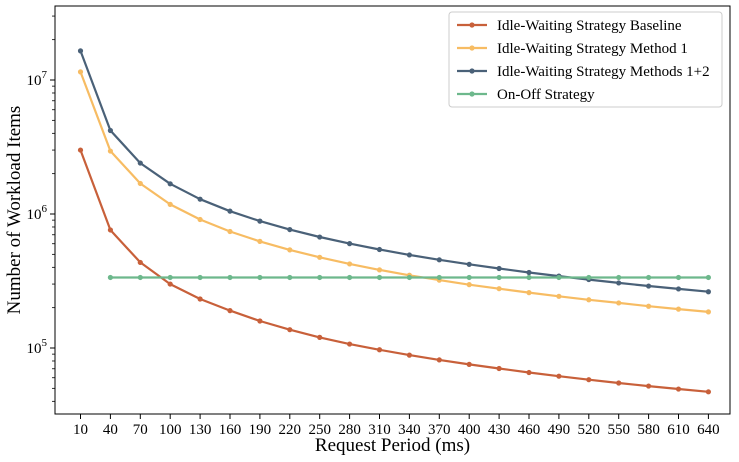 This screenshot has height=462, width=739. I want to click on legend-label: On-Off Strategy, so click(546, 95).